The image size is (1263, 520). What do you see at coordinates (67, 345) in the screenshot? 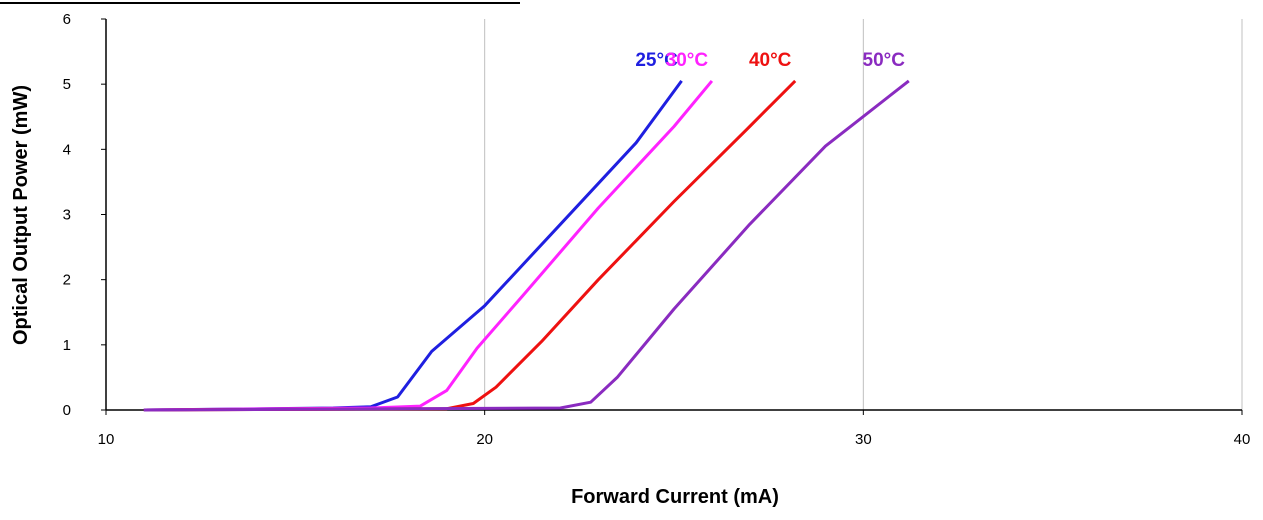
I see `y-tick-label: 1` at bounding box center [67, 345].